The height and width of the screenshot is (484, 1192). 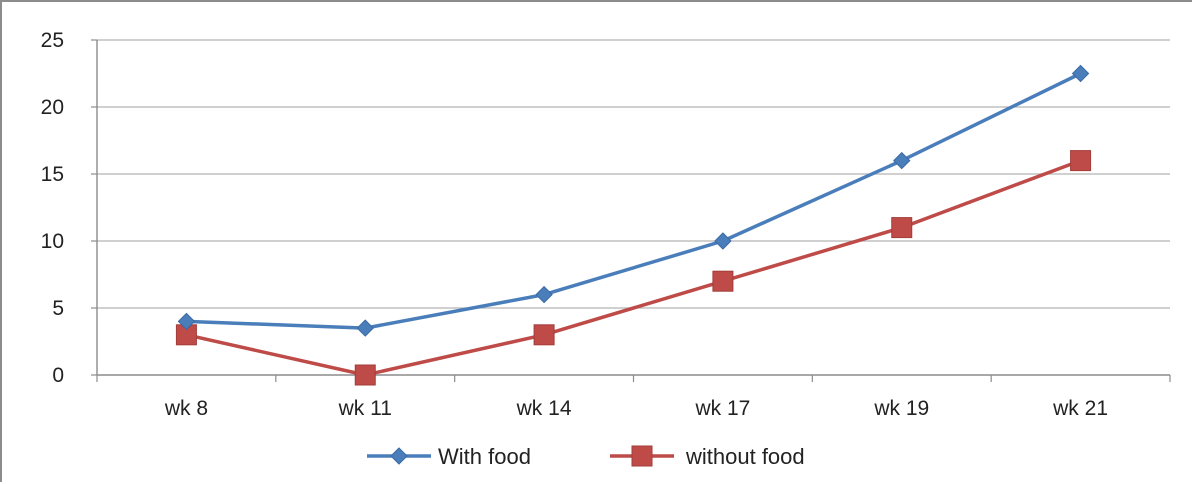 What do you see at coordinates (586, 456) in the screenshot?
I see `legend: With food without food` at bounding box center [586, 456].